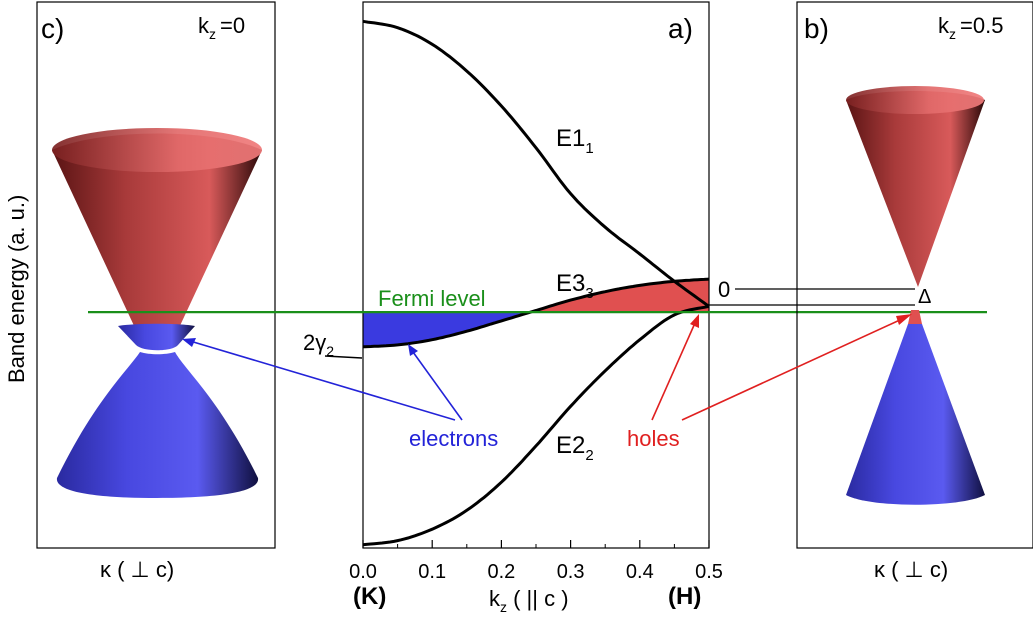  What do you see at coordinates (363, 572) in the screenshot?
I see `x-tick-label-0.0: 0.0` at bounding box center [363, 572].